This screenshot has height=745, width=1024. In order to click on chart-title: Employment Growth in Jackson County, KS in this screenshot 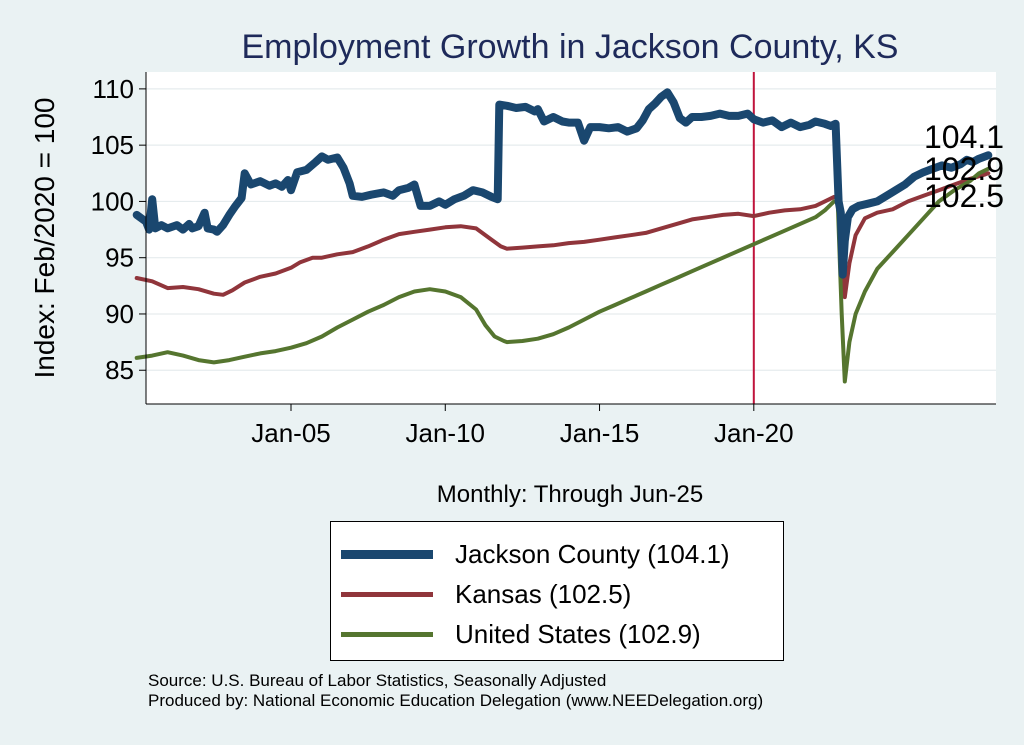, I will do `click(570, 47)`.